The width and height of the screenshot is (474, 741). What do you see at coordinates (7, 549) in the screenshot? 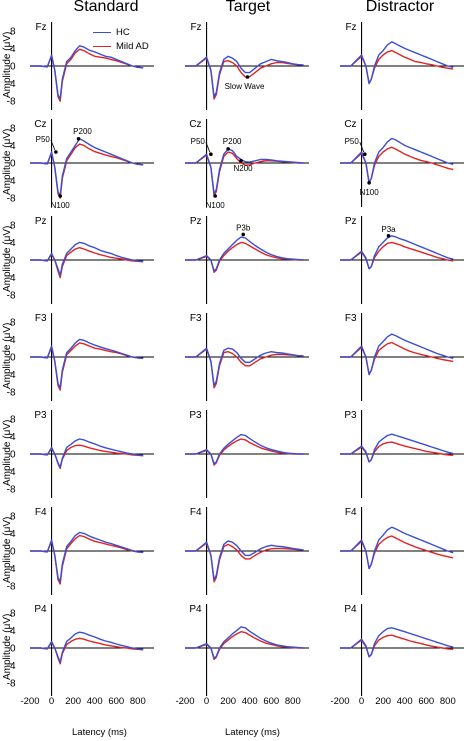
I see `y-axis-label-f4: Amplitude (μV)` at bounding box center [7, 549].